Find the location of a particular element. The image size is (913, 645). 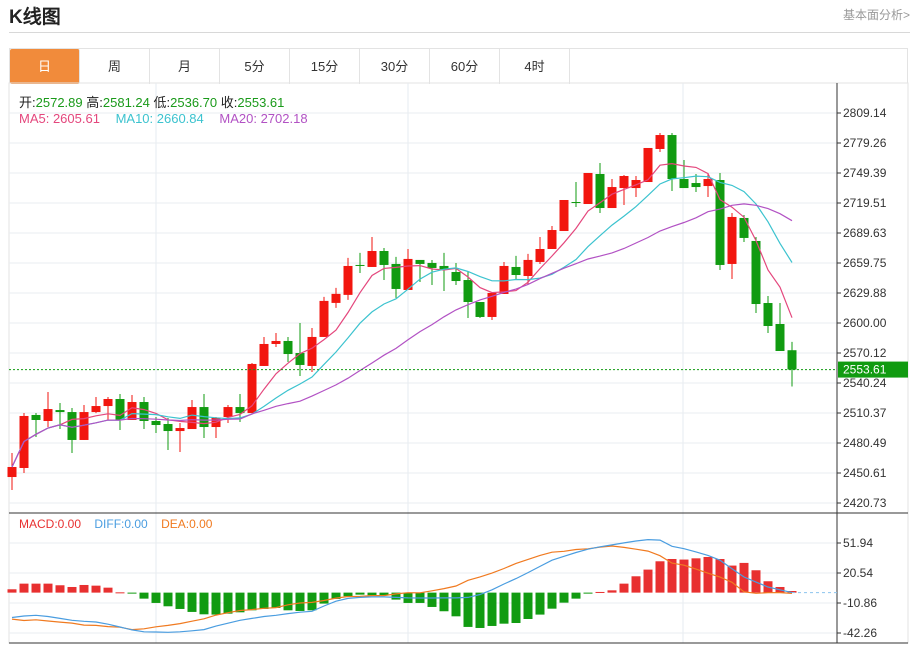

tab-day: 日 is located at coordinates (45, 66).